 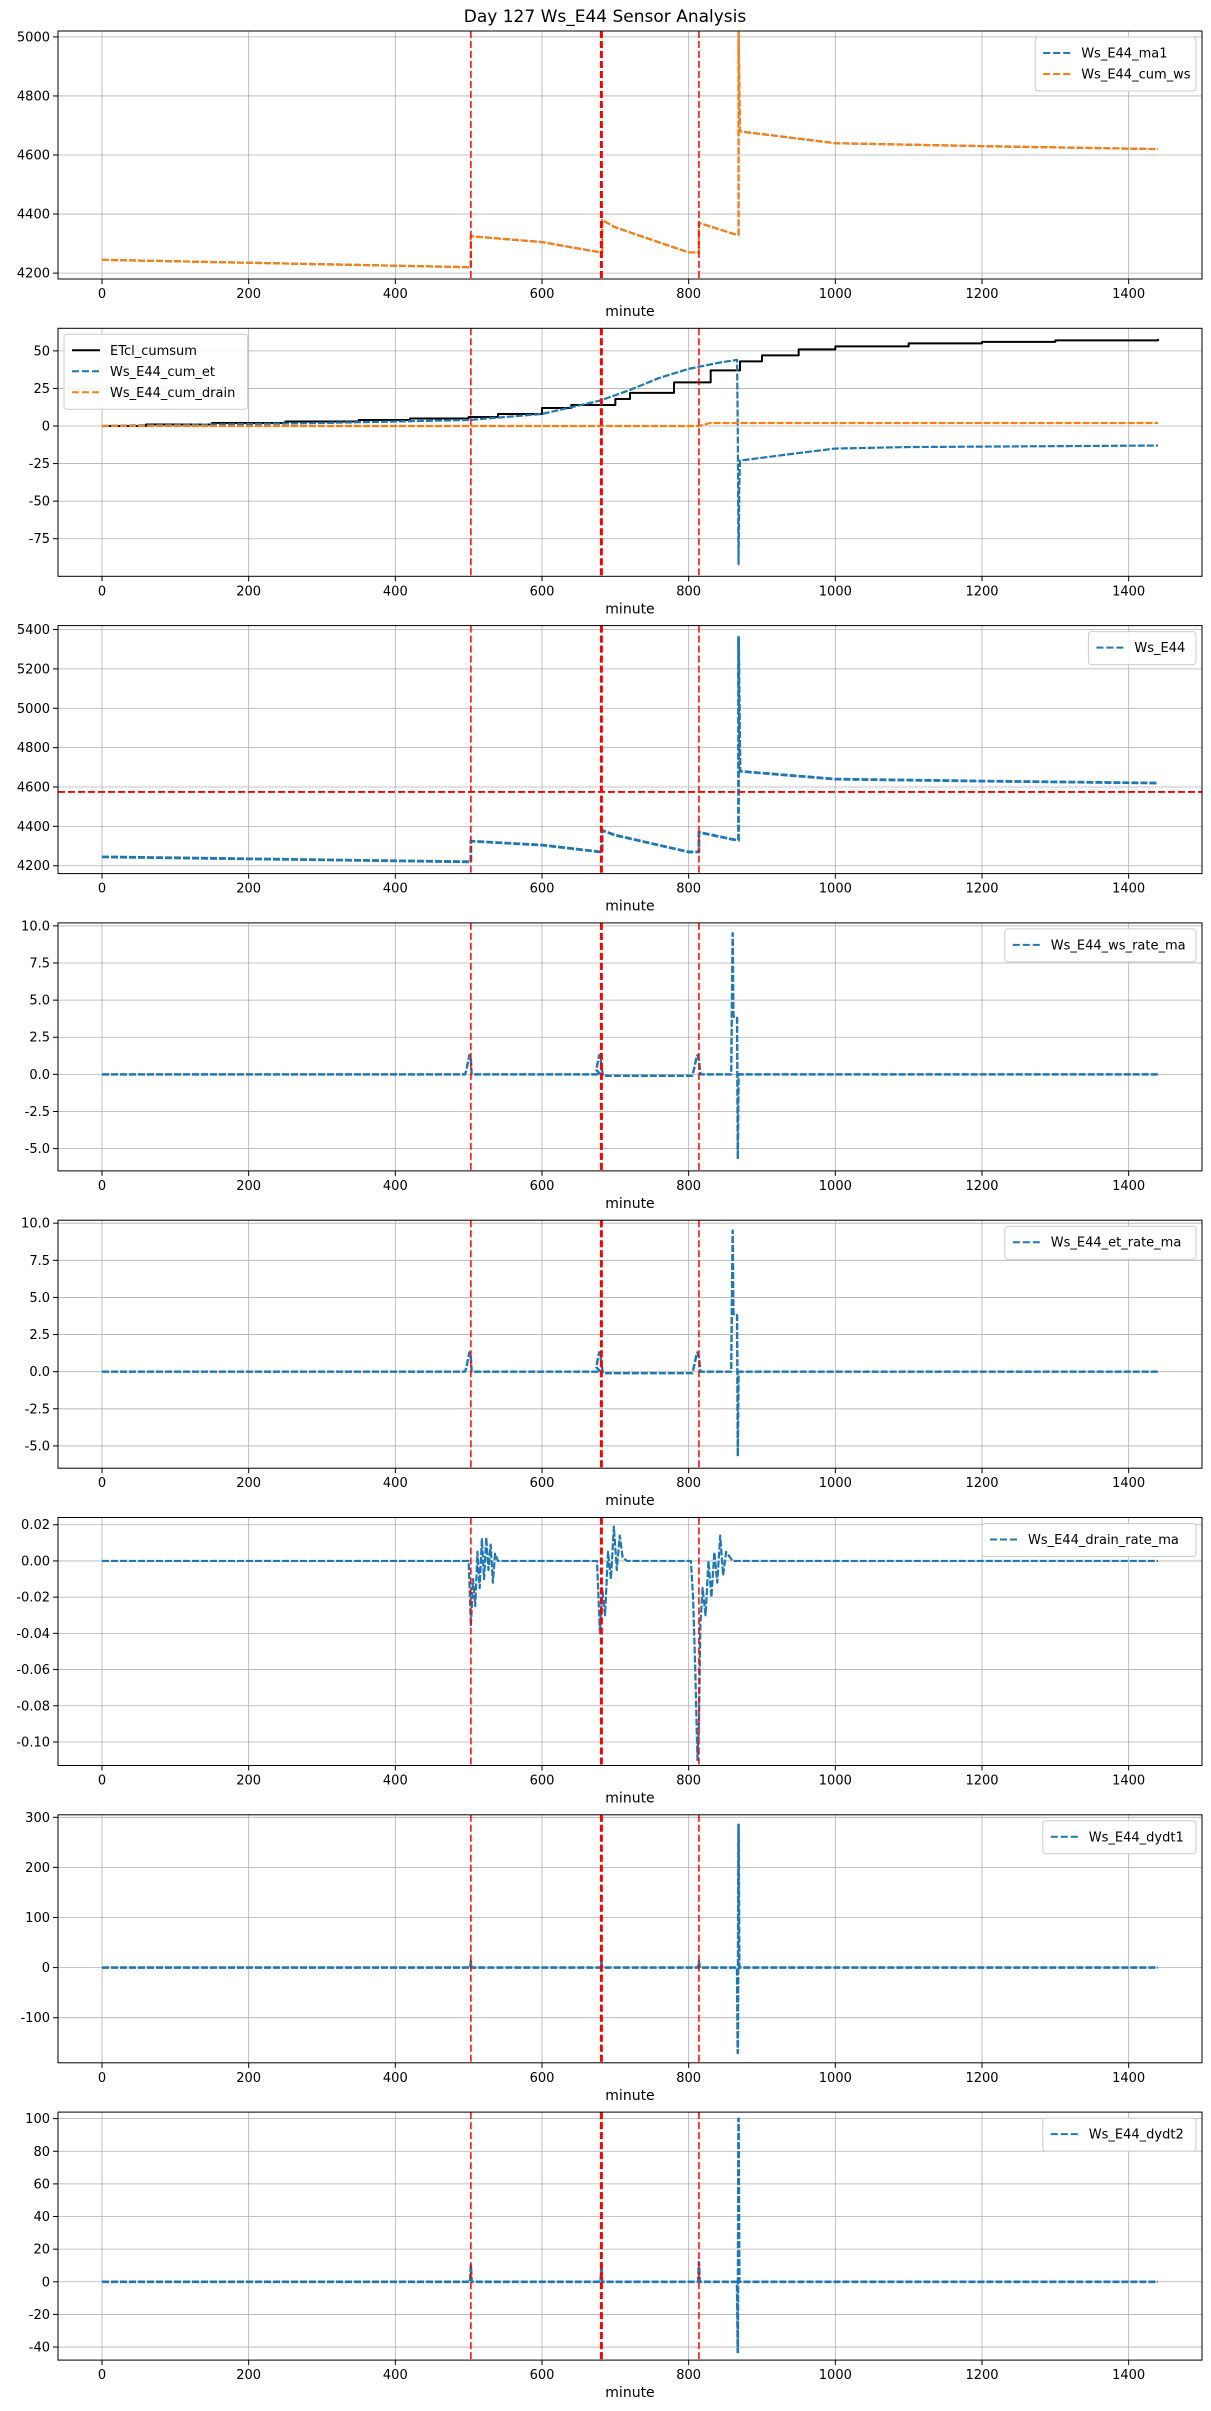 I want to click on y-tick-label: -5.0, so click(x=37, y=1149).